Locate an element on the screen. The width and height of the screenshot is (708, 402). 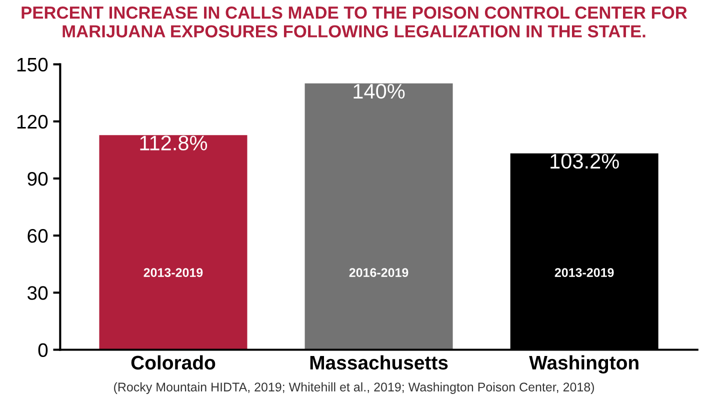
annotation: 2016-2019 is located at coordinates (378, 272).